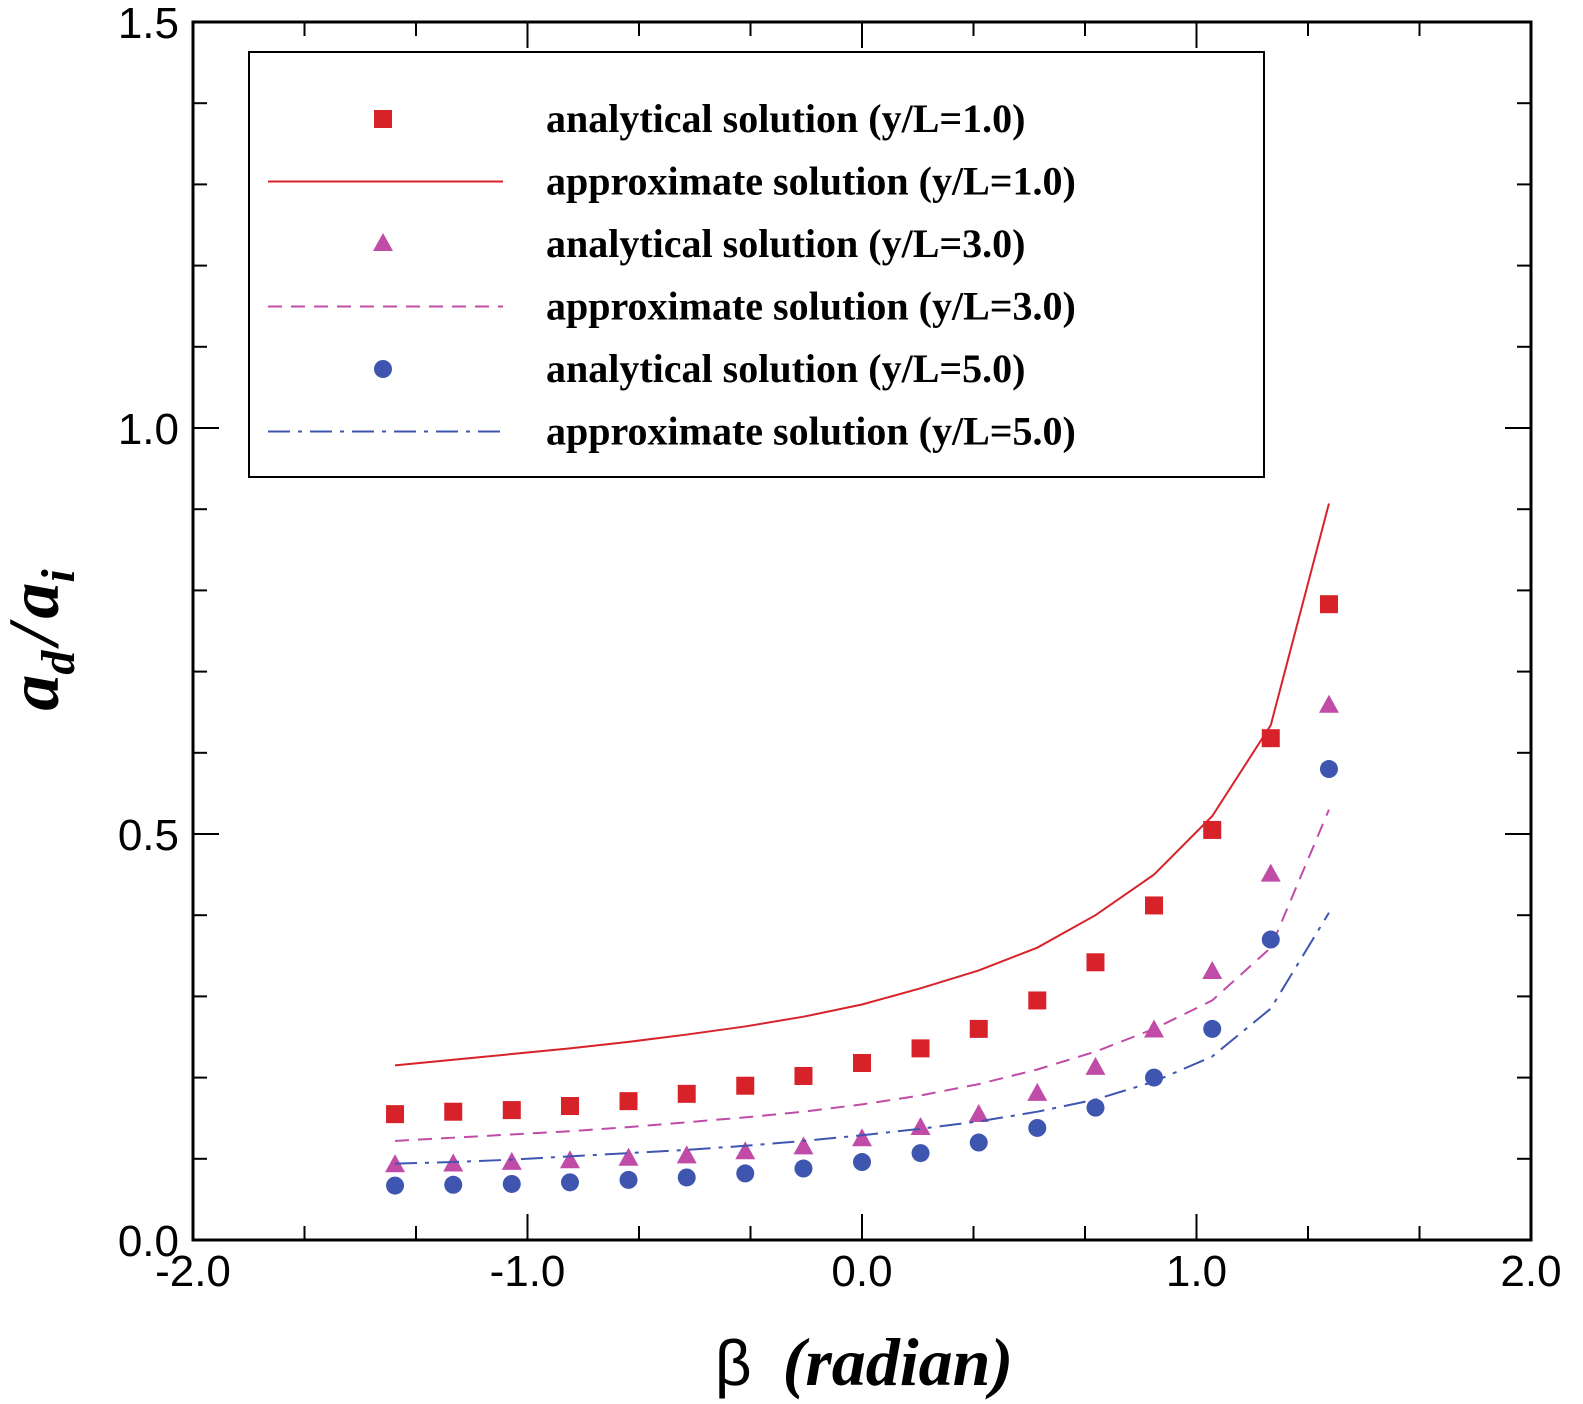 The height and width of the screenshot is (1404, 1583). What do you see at coordinates (898, 1362) in the screenshot?
I see `x-axis-title-unit: (radian)` at bounding box center [898, 1362].